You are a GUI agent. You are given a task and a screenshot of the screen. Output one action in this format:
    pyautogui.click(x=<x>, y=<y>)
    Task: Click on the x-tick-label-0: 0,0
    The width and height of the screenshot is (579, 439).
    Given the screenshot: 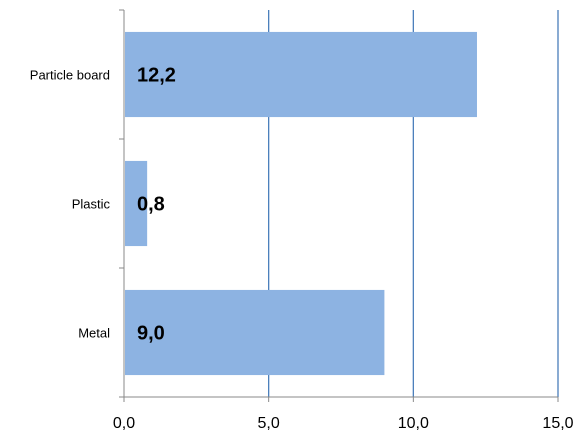 What is the action you would take?
    pyautogui.click(x=124, y=423)
    